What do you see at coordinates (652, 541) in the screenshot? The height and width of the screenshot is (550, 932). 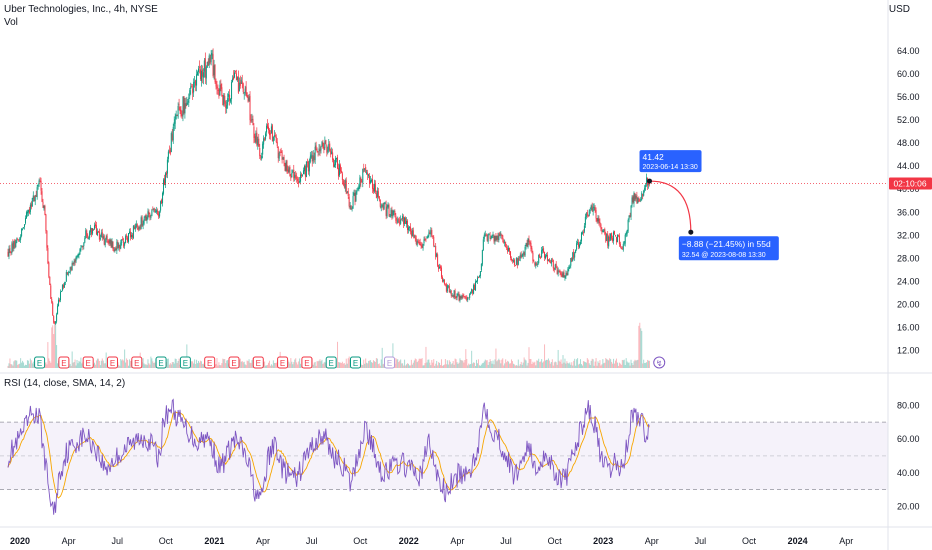 I see `time-tick-label: Apr` at bounding box center [652, 541].